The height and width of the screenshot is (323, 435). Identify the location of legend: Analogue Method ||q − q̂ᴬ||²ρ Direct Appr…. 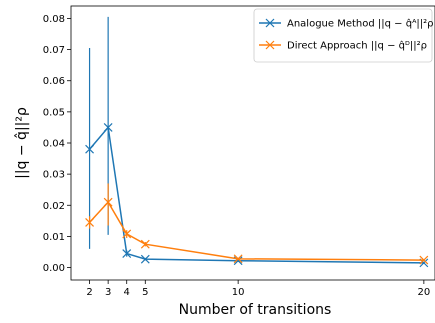
(343, 35).